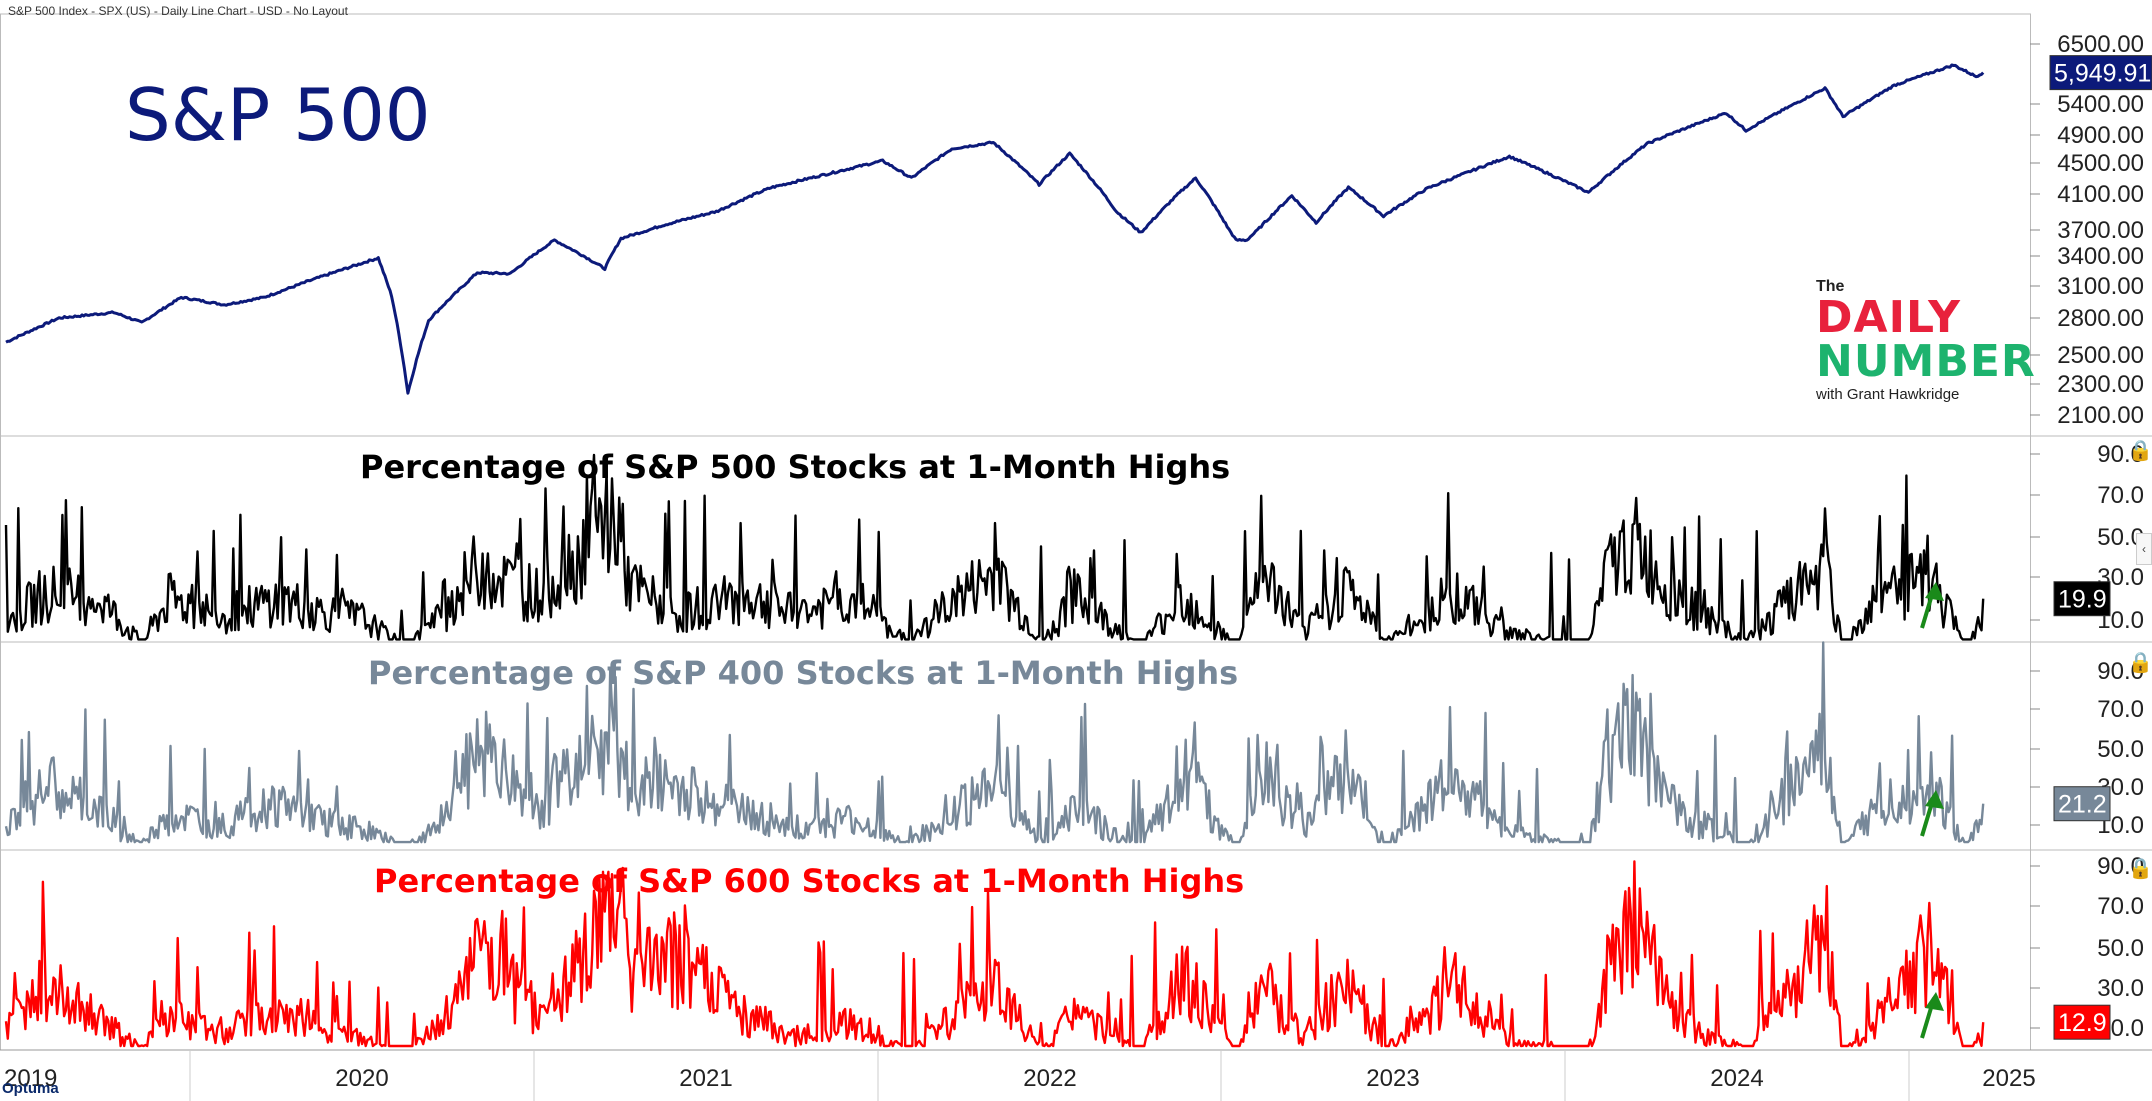 This screenshot has height=1101, width=2152. Describe the element at coordinates (1888, 317) in the screenshot. I see `logo-daily: DAILY` at that location.